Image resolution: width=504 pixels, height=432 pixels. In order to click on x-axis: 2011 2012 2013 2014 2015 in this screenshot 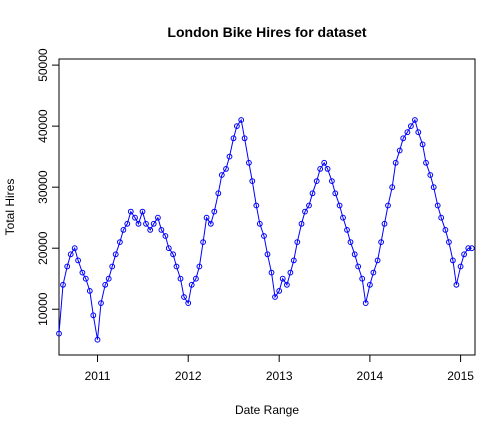, I will do `click(279, 368)`.